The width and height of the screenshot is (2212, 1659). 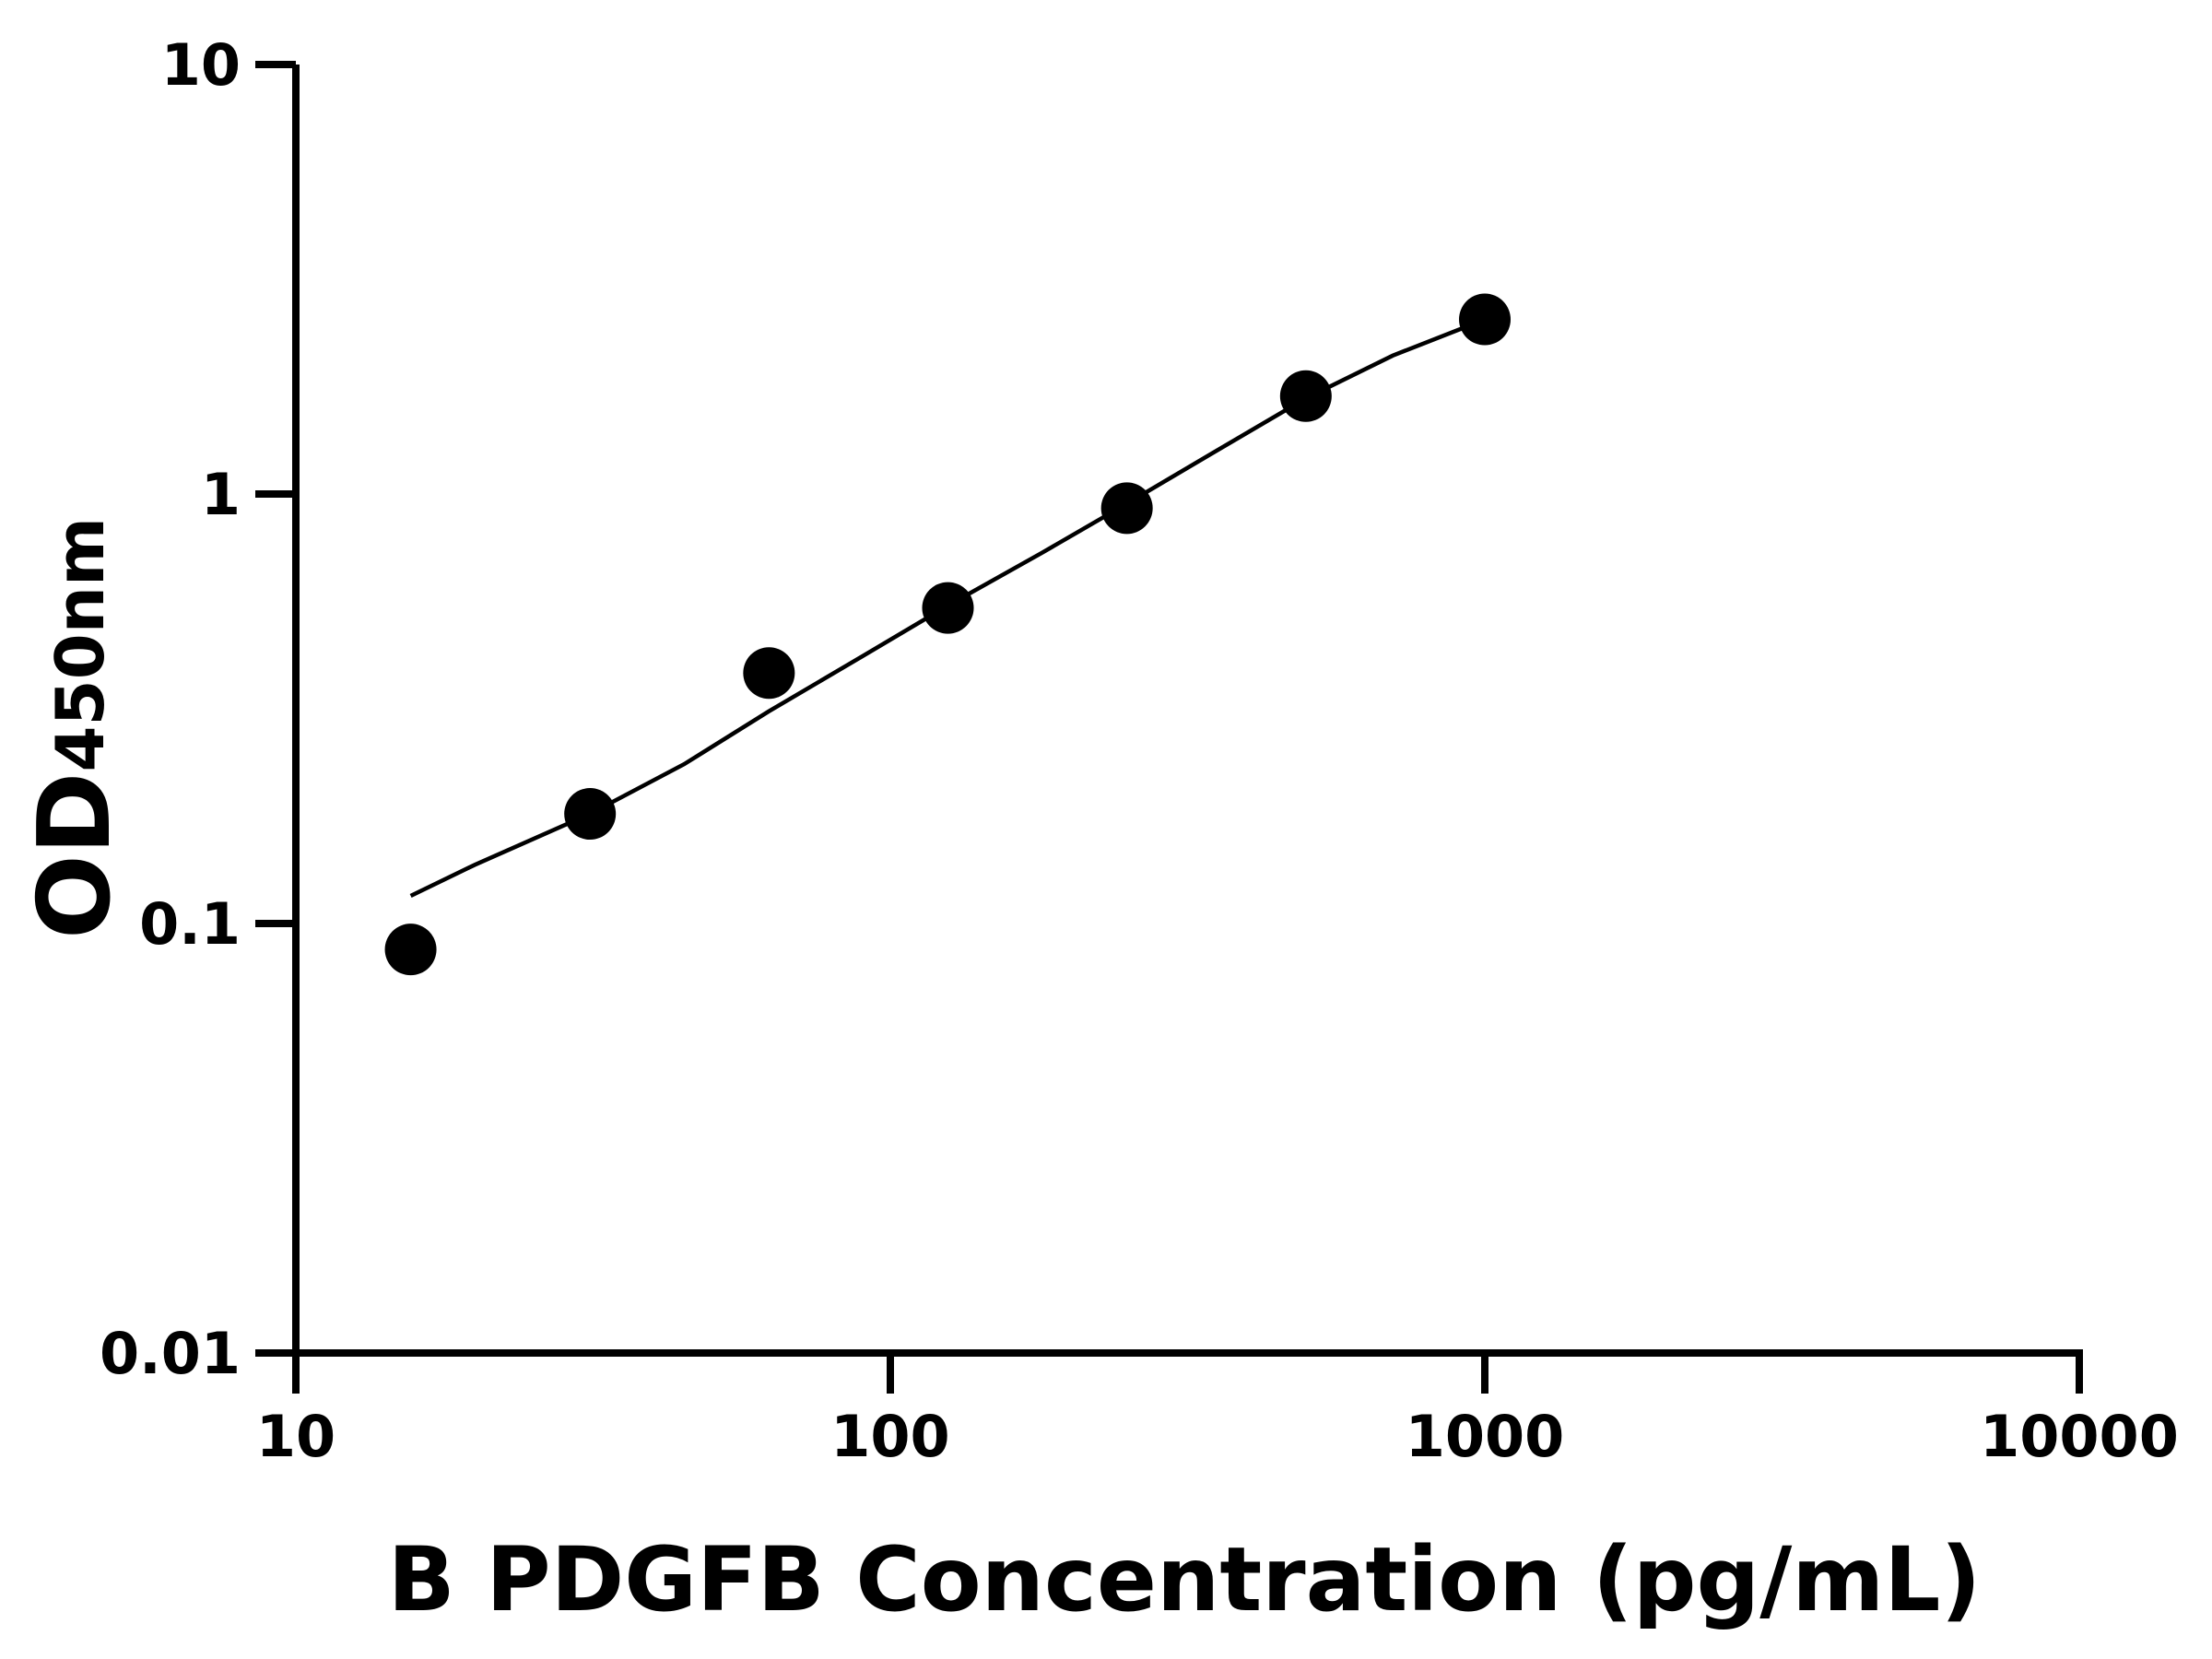 I want to click on x-tick-label: 10, so click(x=295, y=1436).